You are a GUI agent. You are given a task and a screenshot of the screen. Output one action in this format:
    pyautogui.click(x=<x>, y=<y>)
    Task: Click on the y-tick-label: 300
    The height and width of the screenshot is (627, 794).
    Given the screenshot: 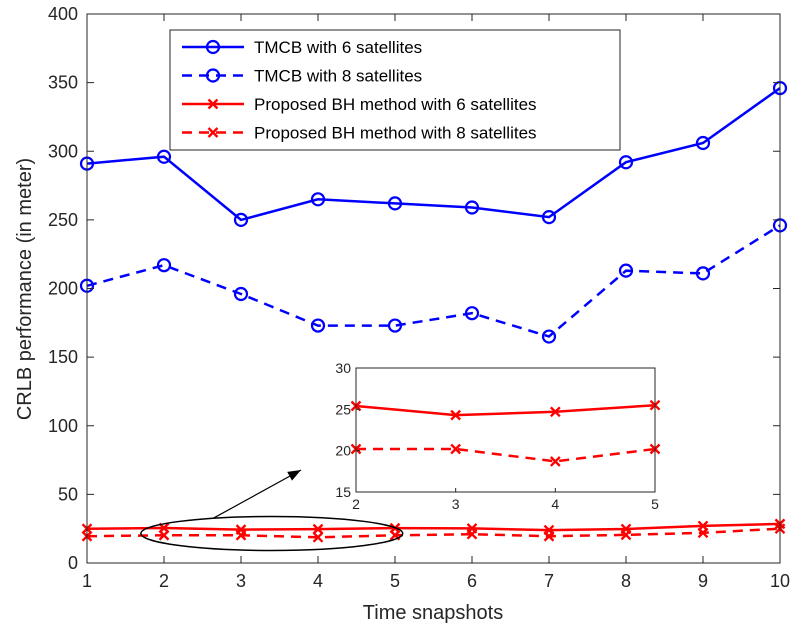 What is the action you would take?
    pyautogui.click(x=63, y=151)
    